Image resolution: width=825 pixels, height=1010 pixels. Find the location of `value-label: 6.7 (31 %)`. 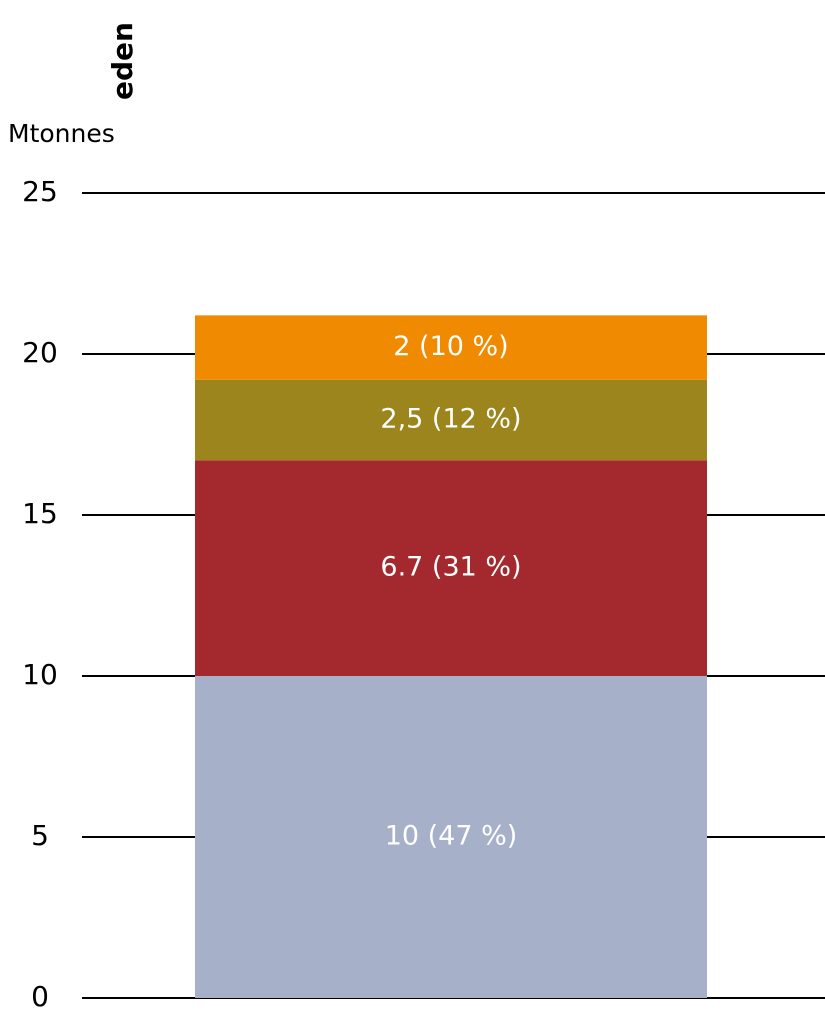

value-label: 6.7 (31 %) is located at coordinates (450, 567).